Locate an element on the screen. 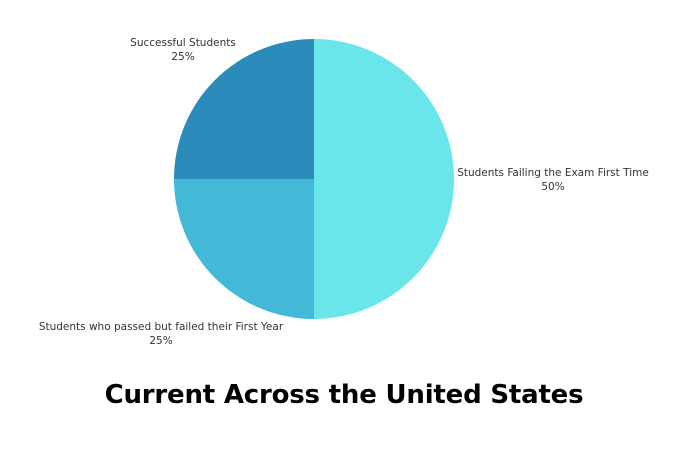  chart-title: Current Across the United States is located at coordinates (344, 395).